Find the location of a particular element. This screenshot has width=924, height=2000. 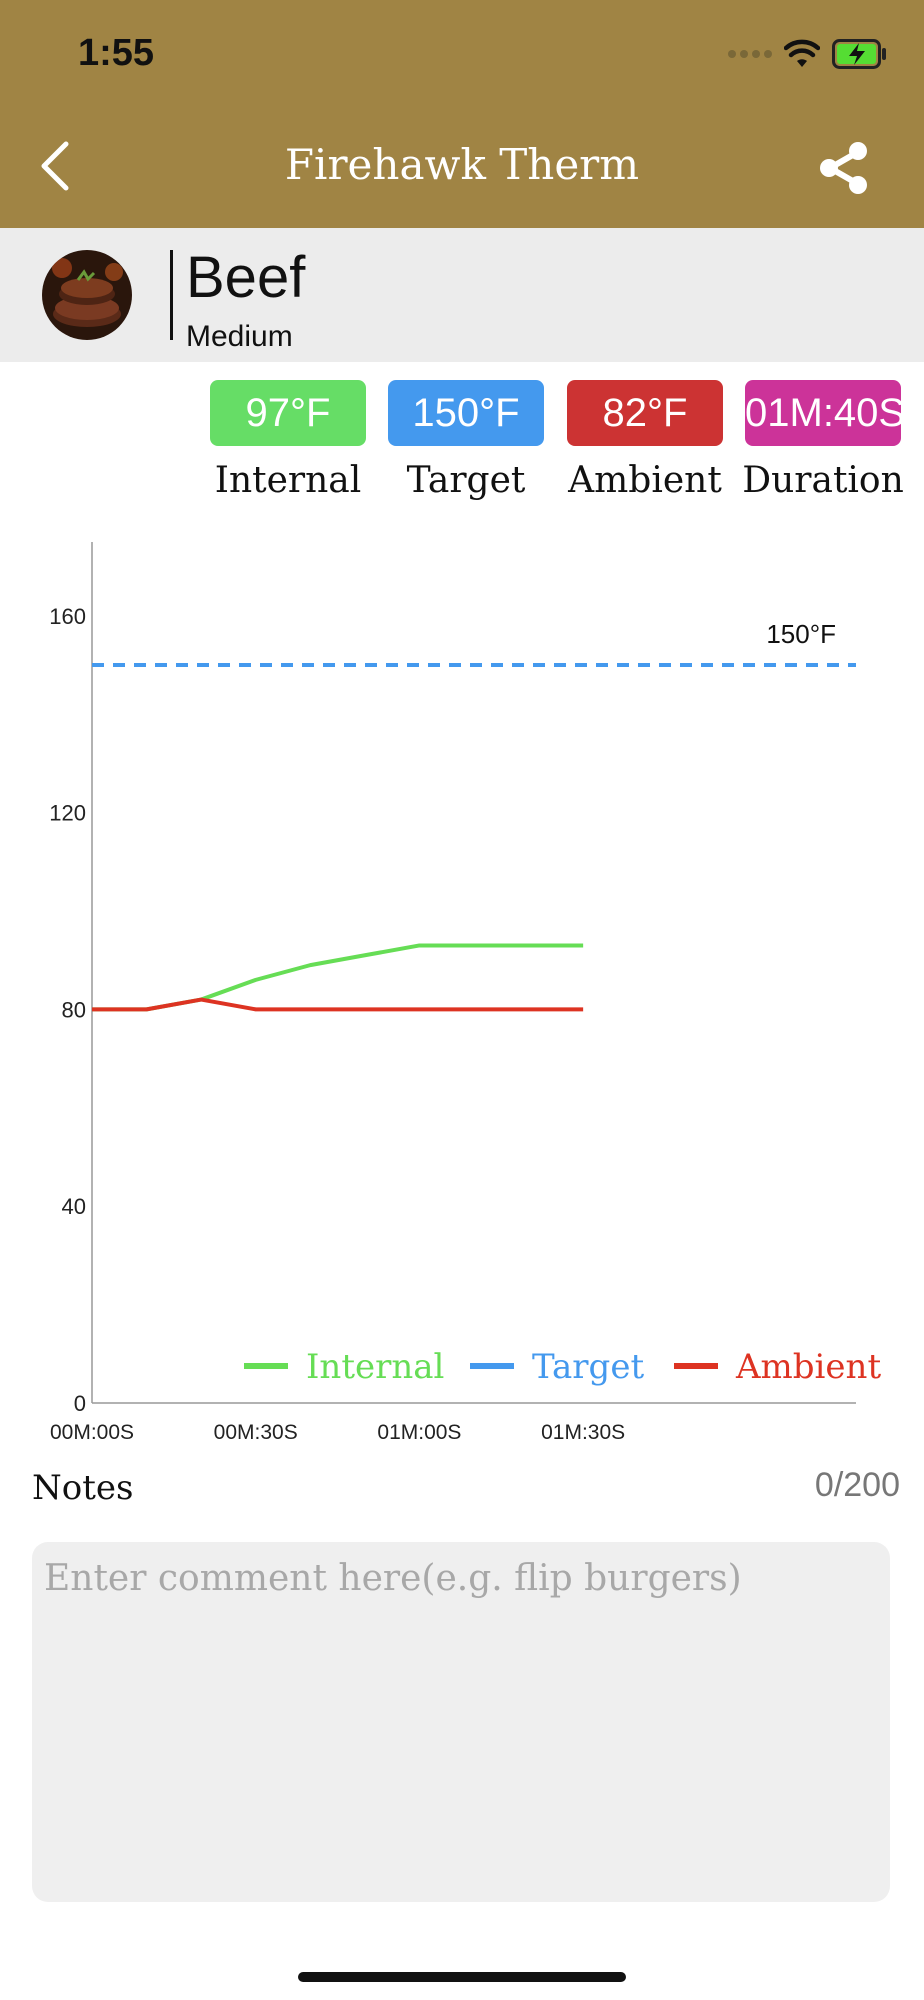

y-tick-label: 160 is located at coordinates (67, 616).